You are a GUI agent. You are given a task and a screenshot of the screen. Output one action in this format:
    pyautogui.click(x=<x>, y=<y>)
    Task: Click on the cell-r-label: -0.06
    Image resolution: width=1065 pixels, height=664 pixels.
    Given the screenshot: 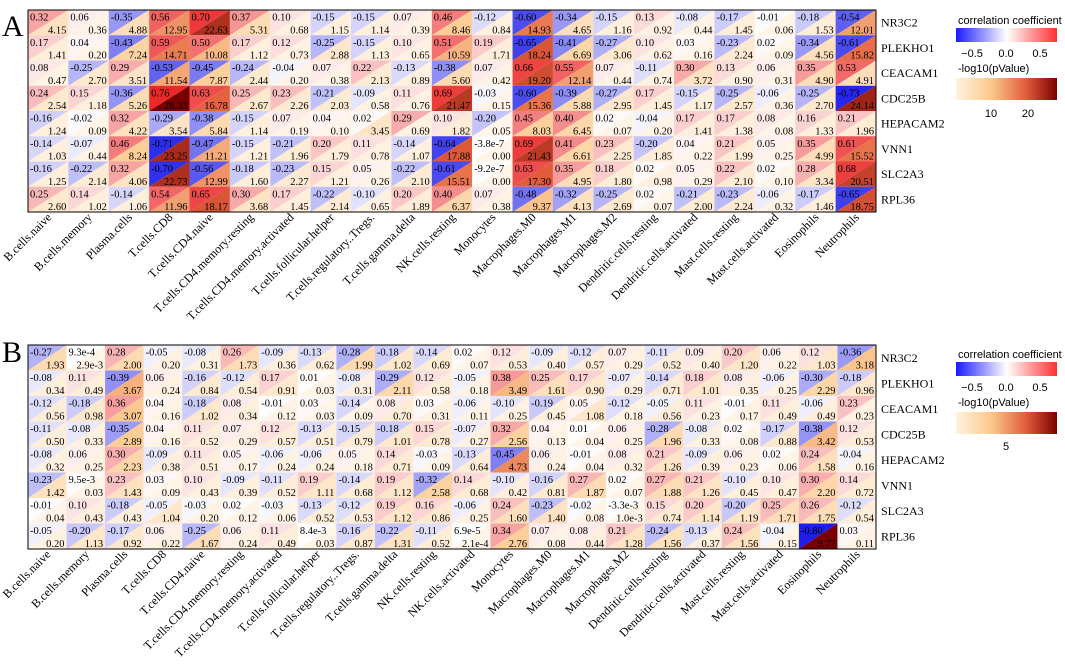 What is the action you would take?
    pyautogui.click(x=465, y=404)
    